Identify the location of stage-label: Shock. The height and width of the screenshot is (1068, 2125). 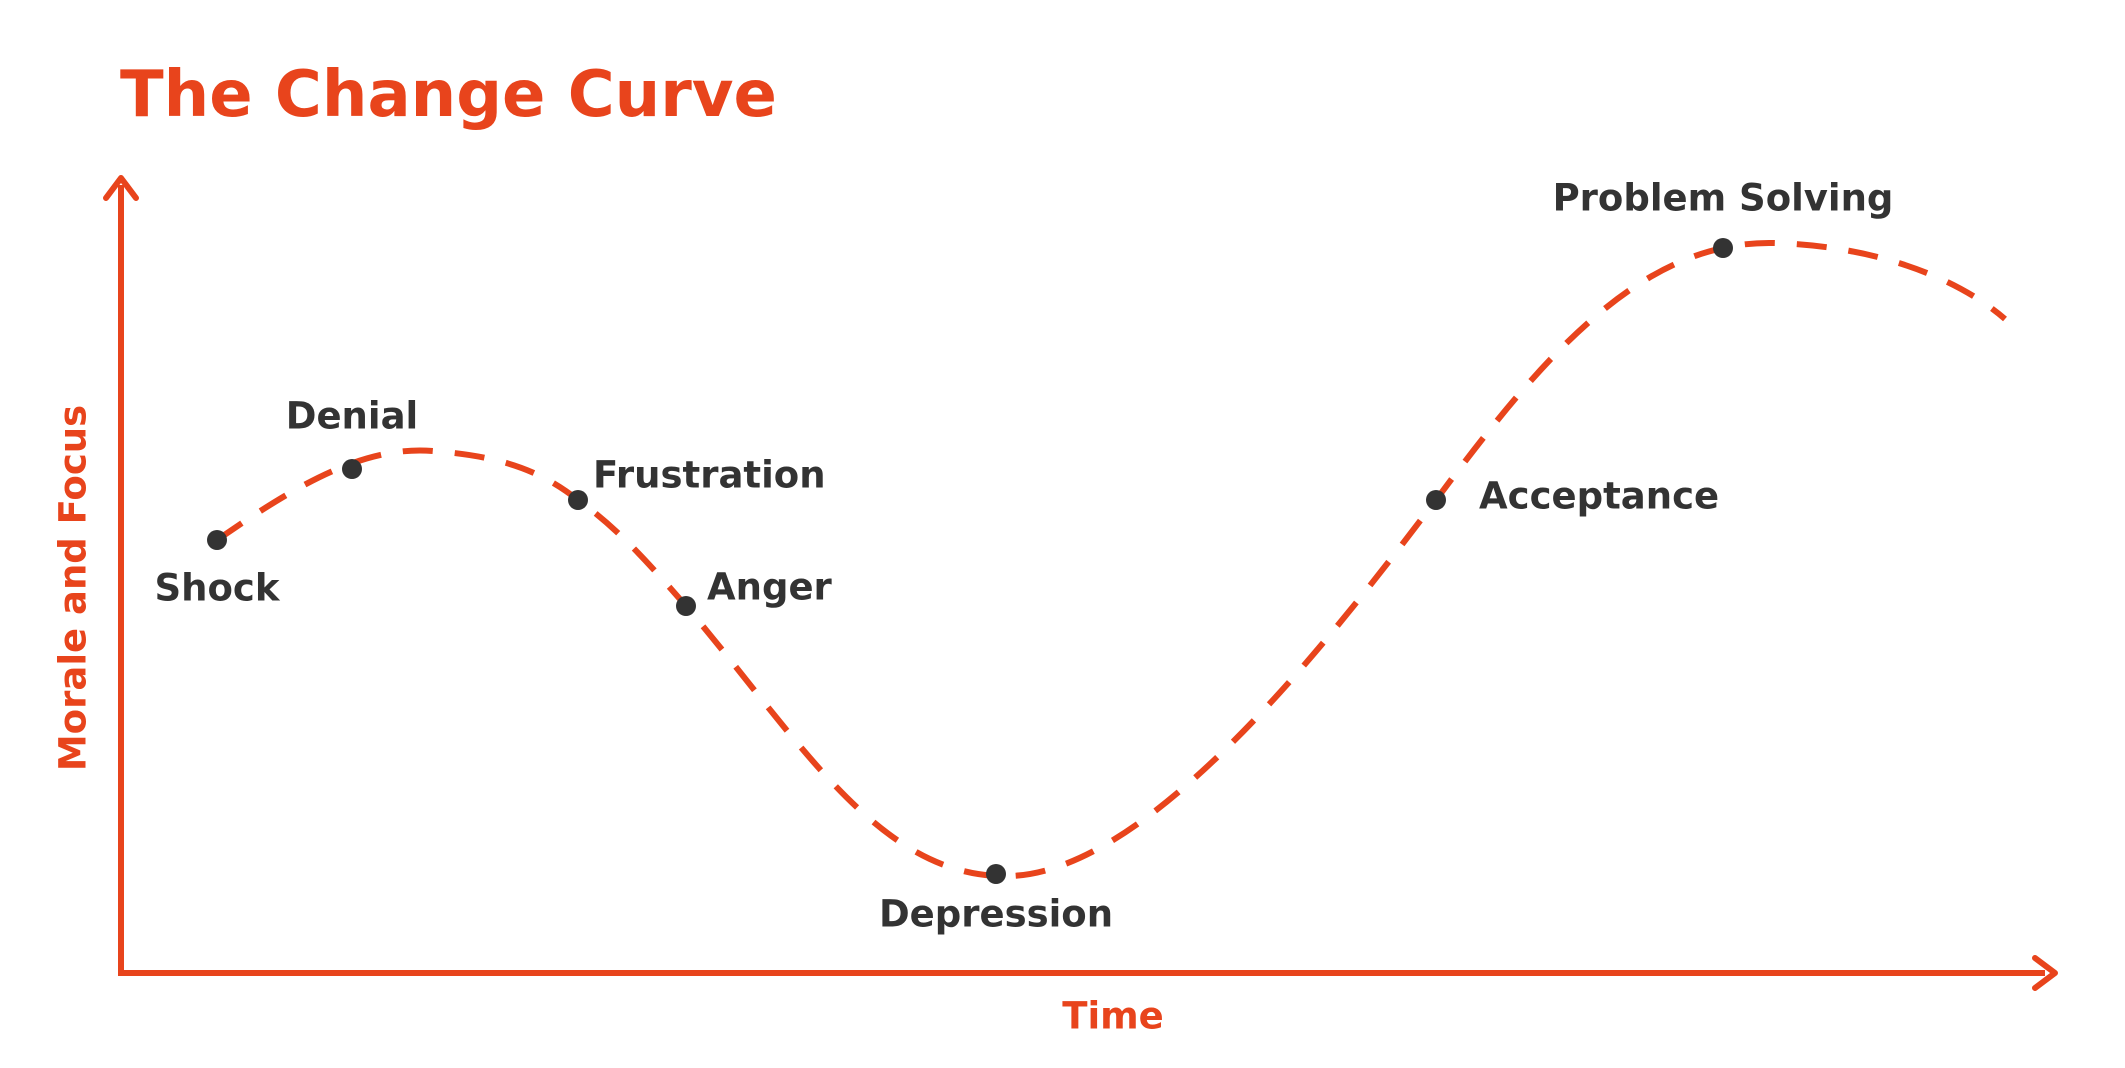
(218, 588).